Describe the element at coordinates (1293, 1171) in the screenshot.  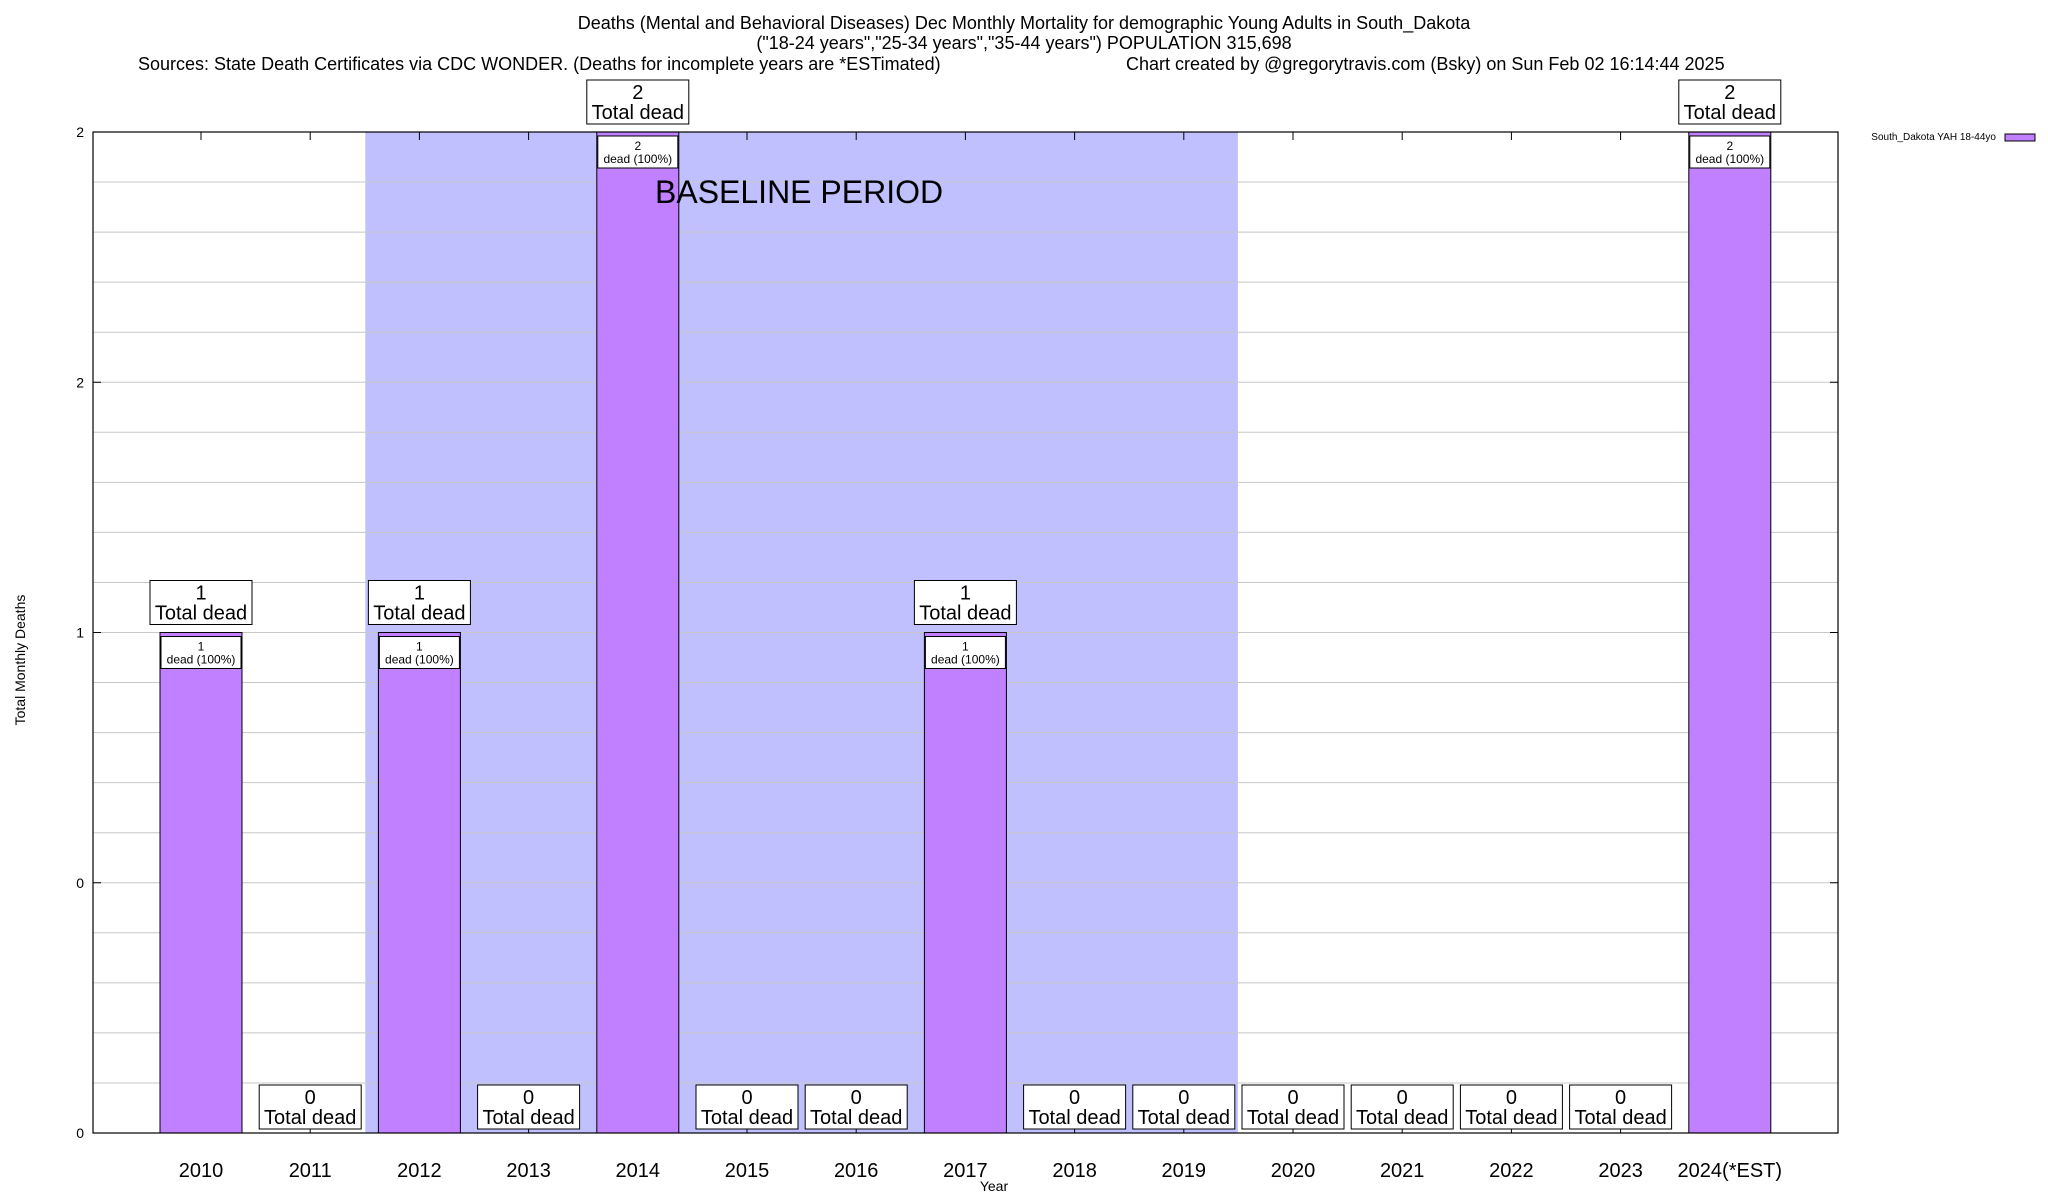
I see `x-tick-label: 2020` at that location.